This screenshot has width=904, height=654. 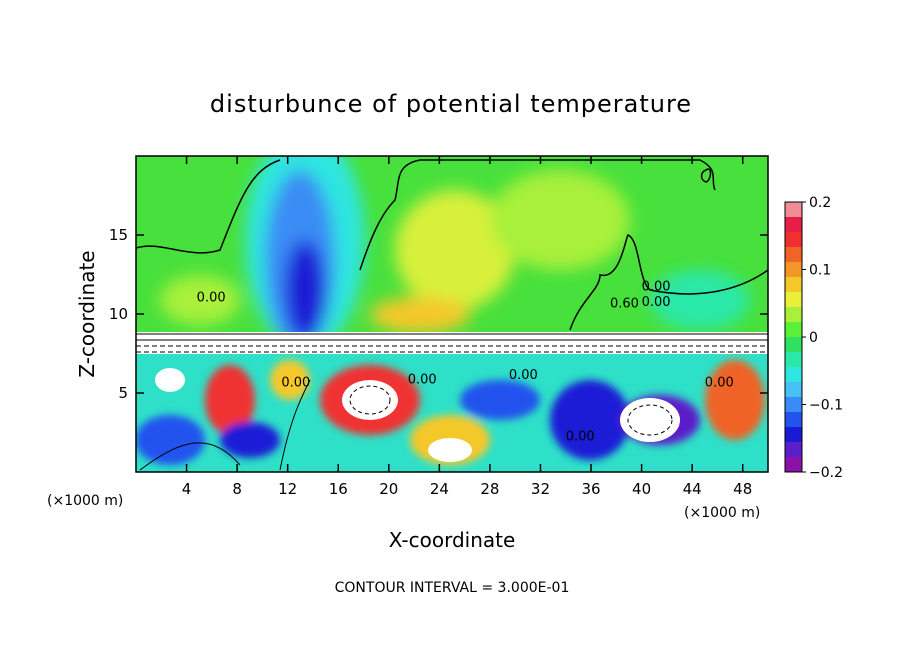 I want to click on x-tick-label: 8, so click(x=237, y=489).